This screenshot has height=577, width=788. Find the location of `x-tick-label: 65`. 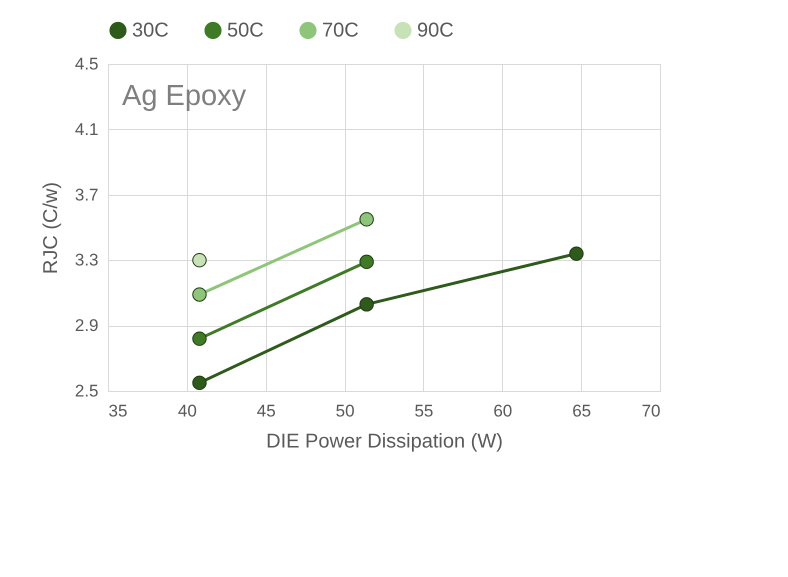

x-tick-label: 65 is located at coordinates (582, 411).